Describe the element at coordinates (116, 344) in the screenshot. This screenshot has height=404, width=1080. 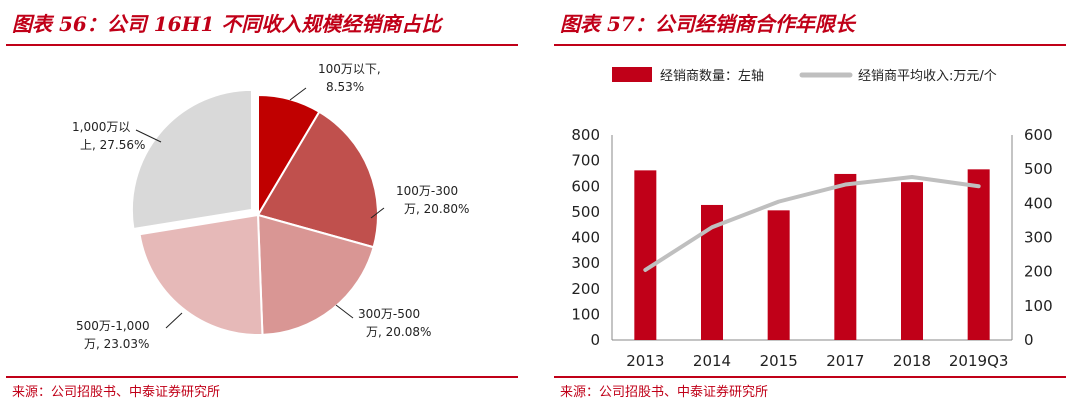
I see `pie-slice-value: 万, 23.03%` at that location.